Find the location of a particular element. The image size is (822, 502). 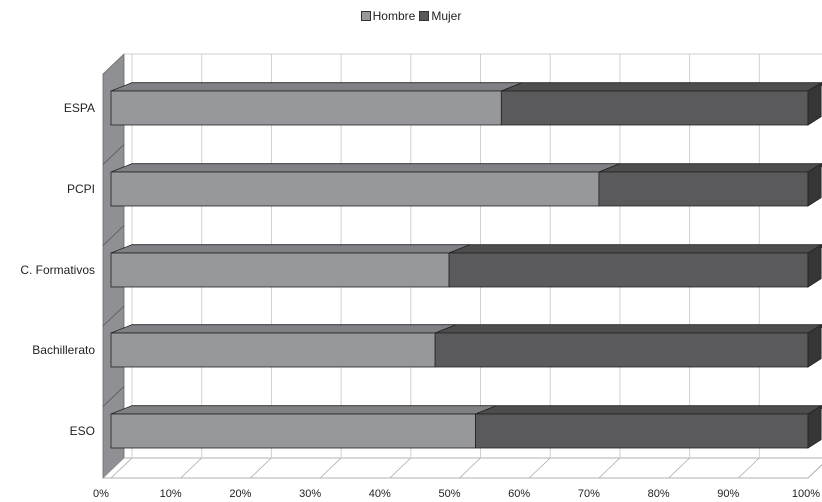

legend-label: Mujer is located at coordinates (446, 16).